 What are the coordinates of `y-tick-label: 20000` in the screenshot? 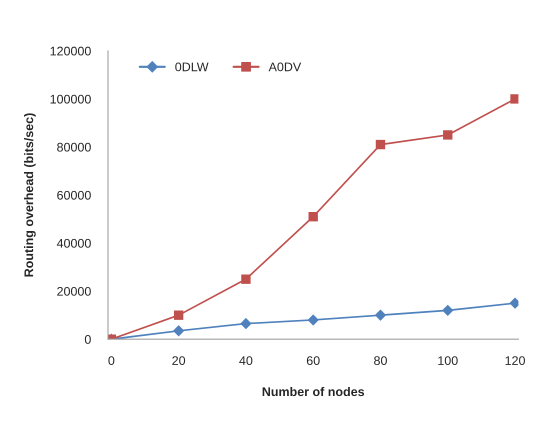 It's located at (74, 291).